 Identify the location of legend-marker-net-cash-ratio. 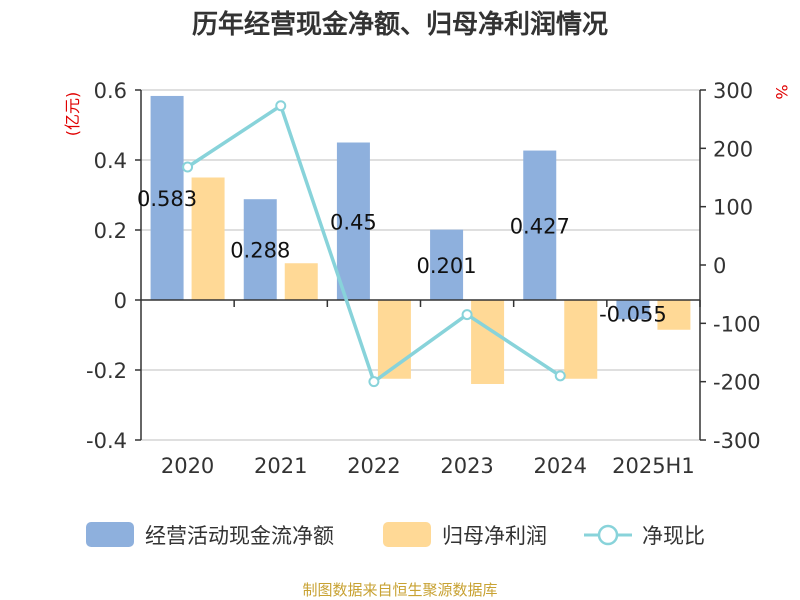
(608, 535).